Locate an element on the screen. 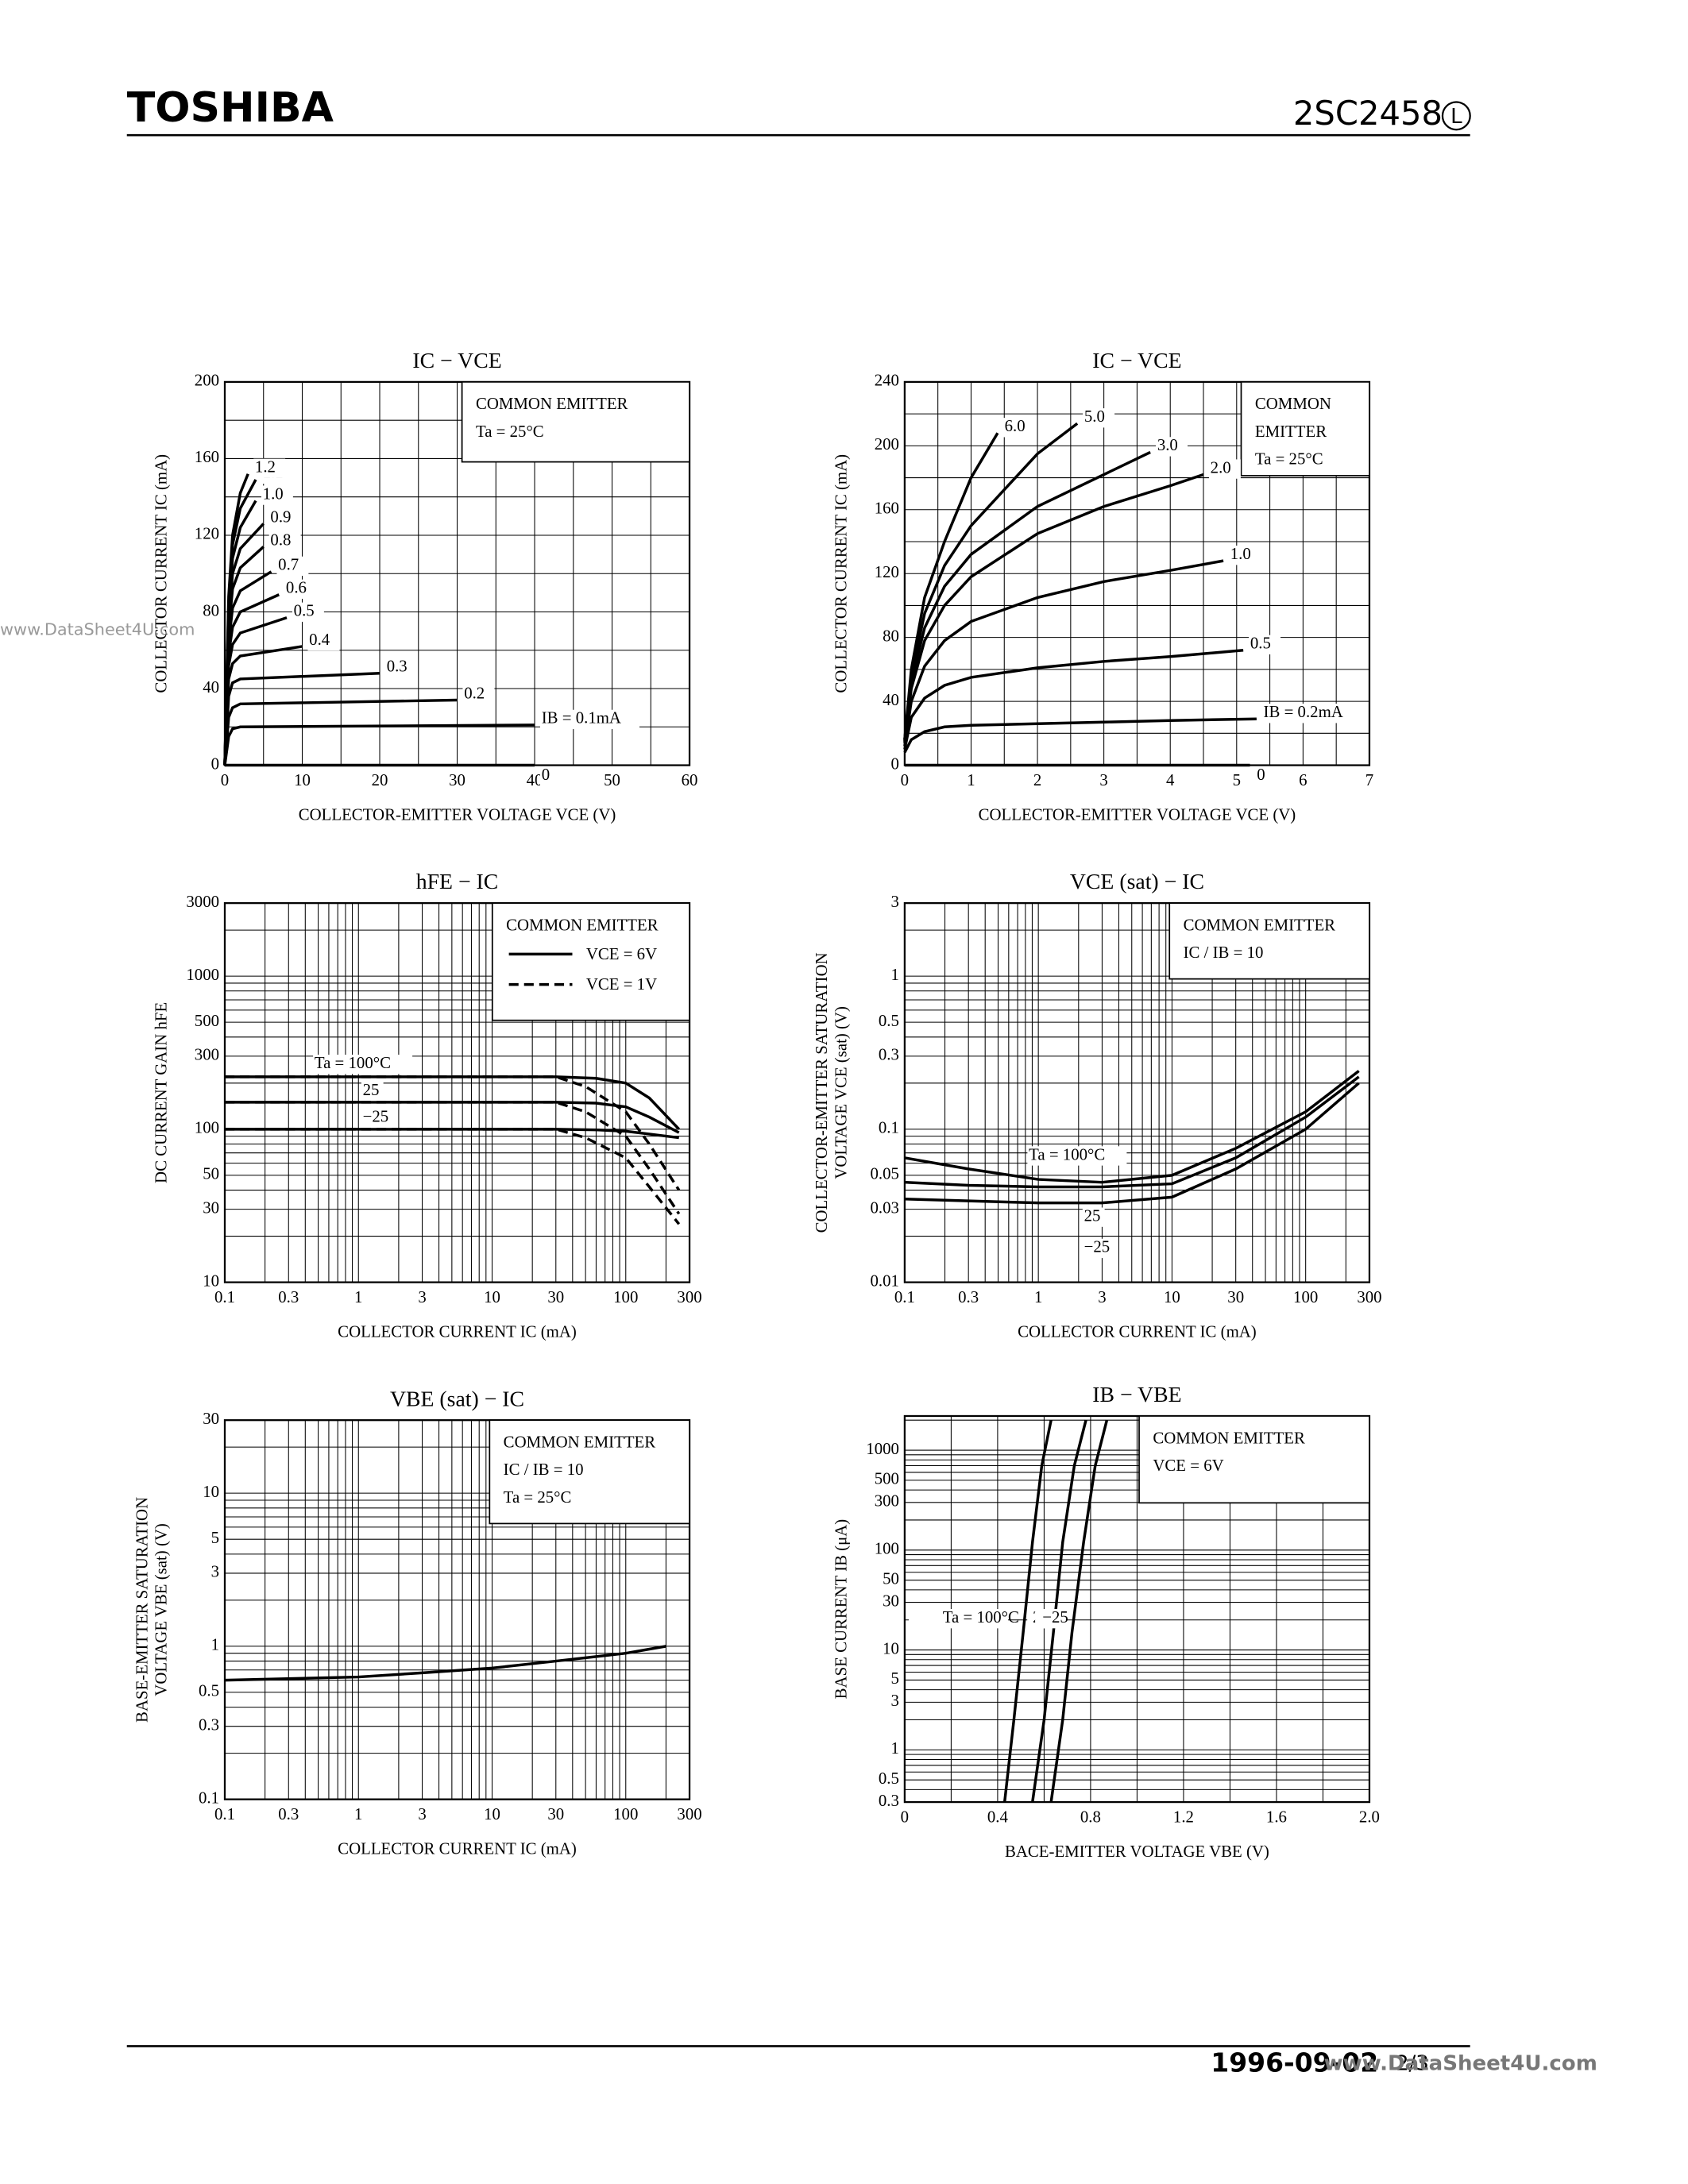 The image size is (1688, 2184). x-tick-label: 300 is located at coordinates (1369, 1296).